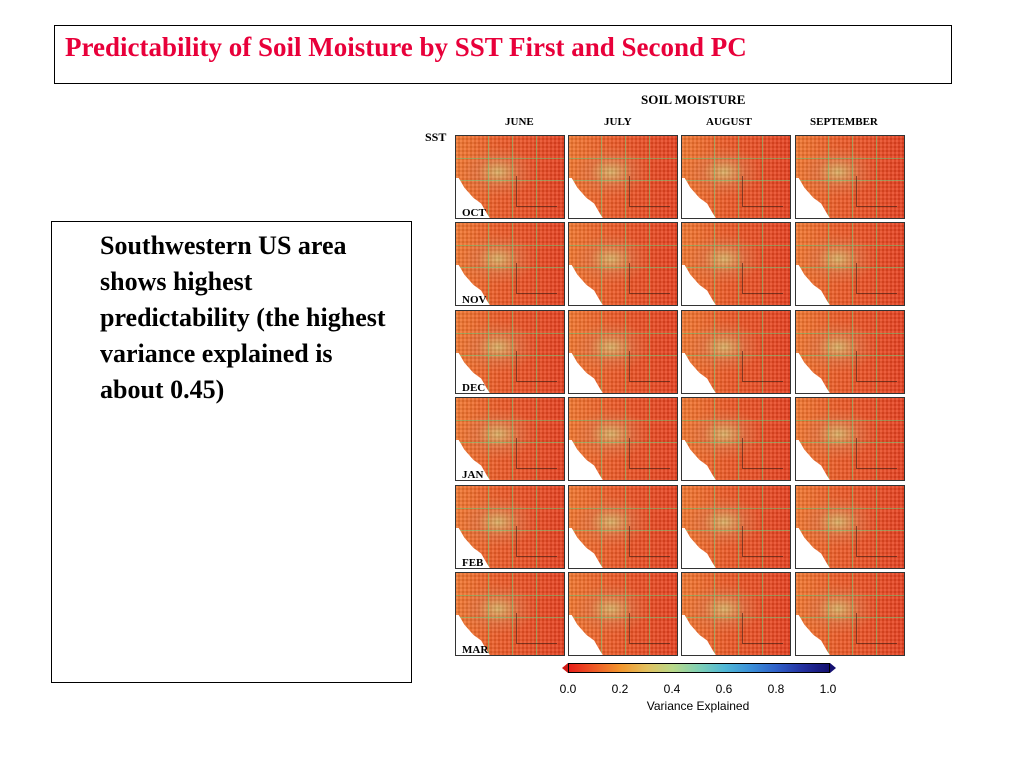 Image resolution: width=1024 pixels, height=768 pixels. I want to click on column-label-june: JUNE, so click(519, 122).